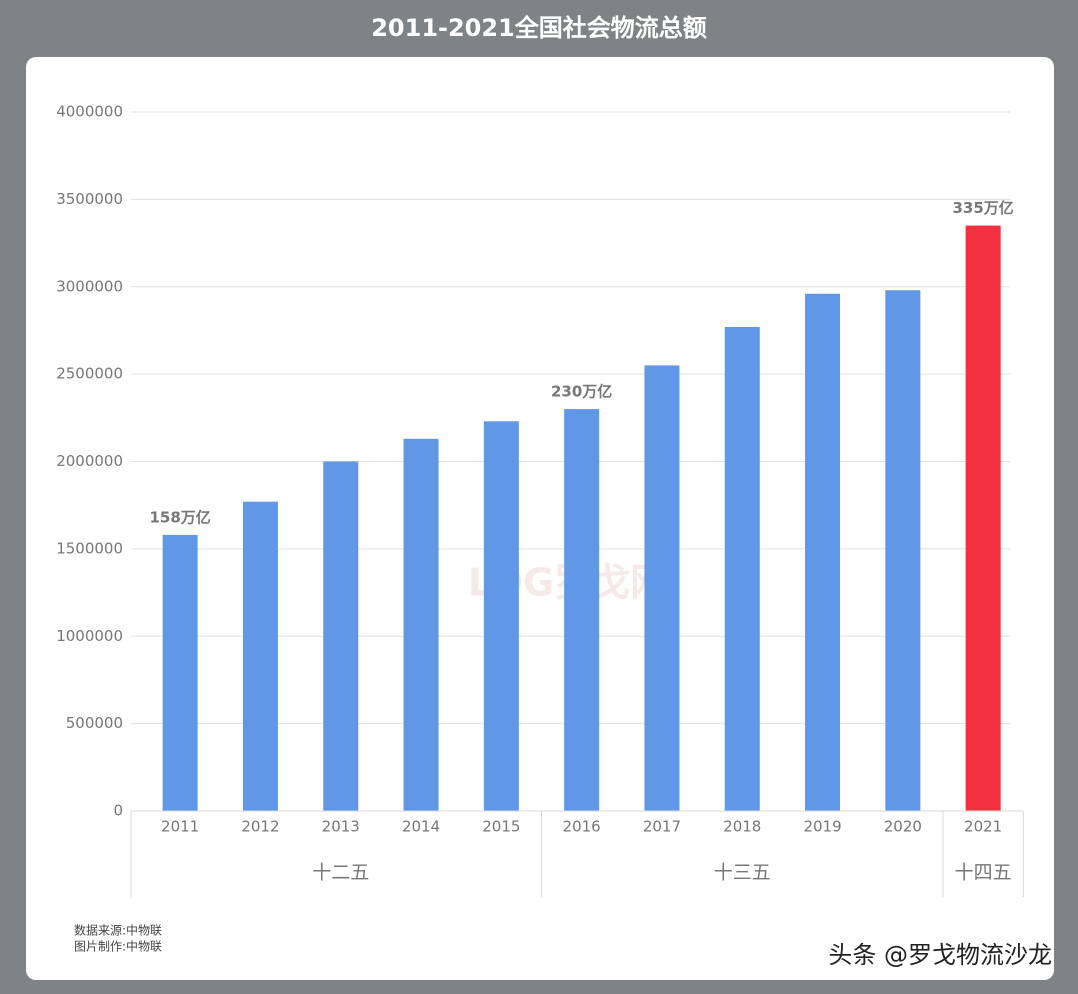 The image size is (1078, 994). I want to click on y-tick-label: 2500000, so click(89, 374).